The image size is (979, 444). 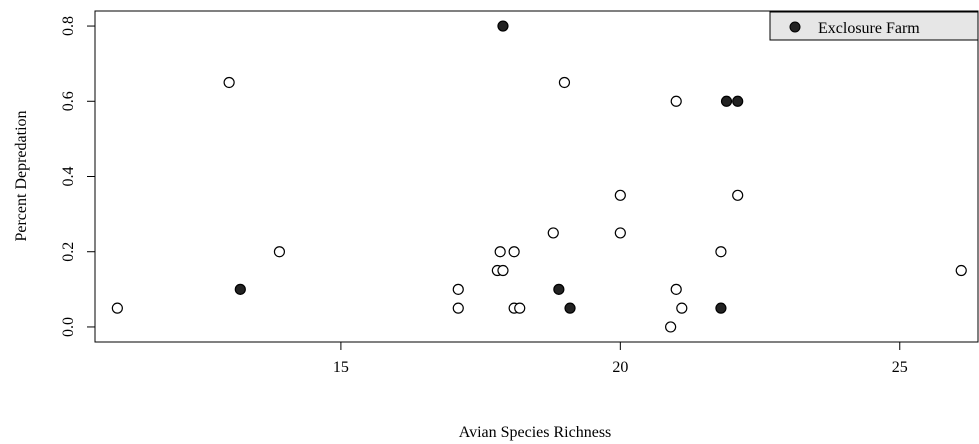 What do you see at coordinates (21, 175) in the screenshot?
I see `y-axis-label: Percent Depredation` at bounding box center [21, 175].